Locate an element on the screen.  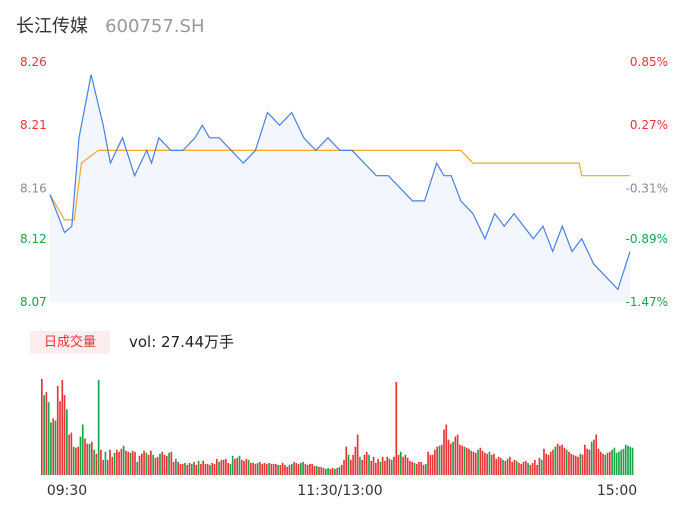
y-tick-label: 8.26 is located at coordinates (33, 62).